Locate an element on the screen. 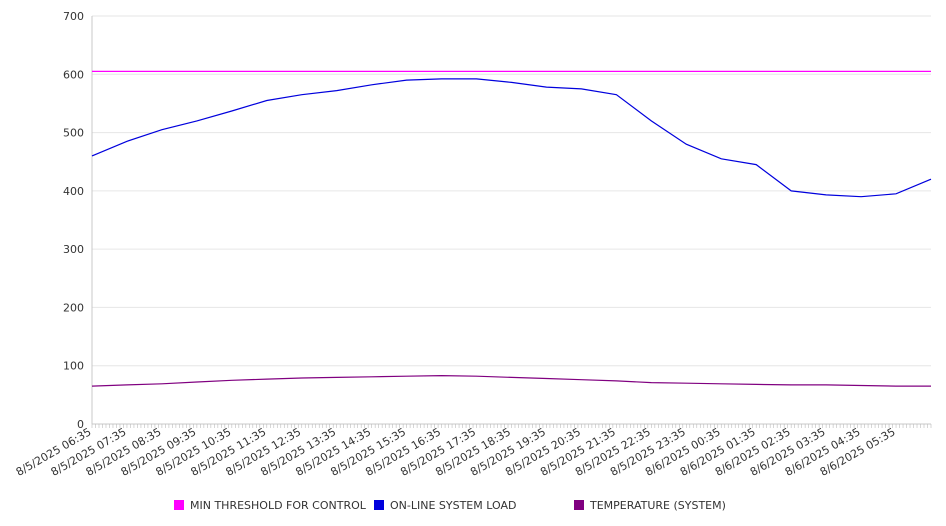 The width and height of the screenshot is (946, 526). legend-label-2: ON-LINE SYSTEM LOAD is located at coordinates (453, 505).